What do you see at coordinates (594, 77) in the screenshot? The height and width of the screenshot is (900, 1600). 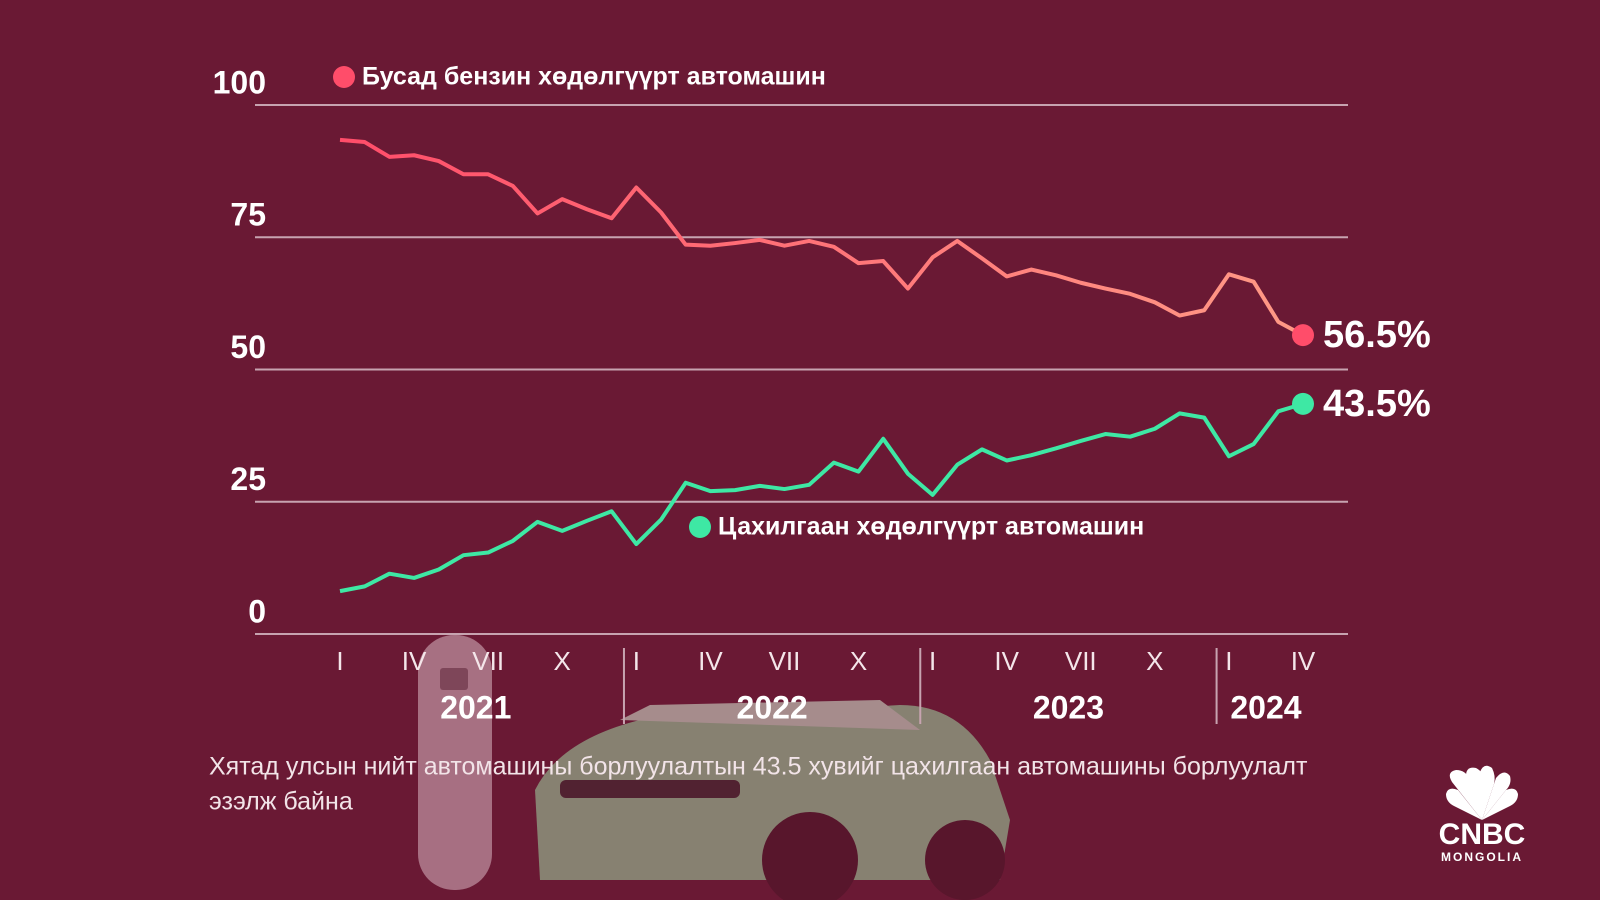 I see `legend-label: Бусад бензин хөдөлгүүрт автомашин` at bounding box center [594, 77].